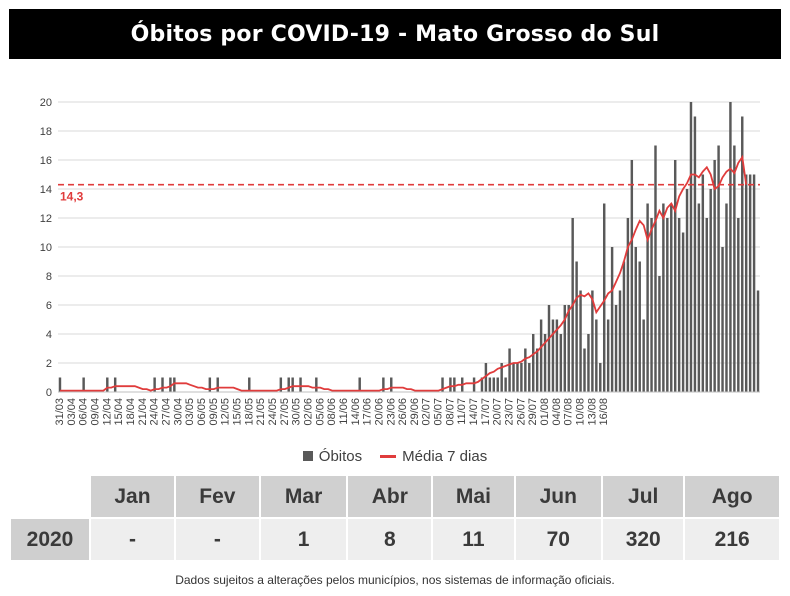  Describe the element at coordinates (332, 412) in the screenshot. I see `x-tick-label: 08/06` at that location.